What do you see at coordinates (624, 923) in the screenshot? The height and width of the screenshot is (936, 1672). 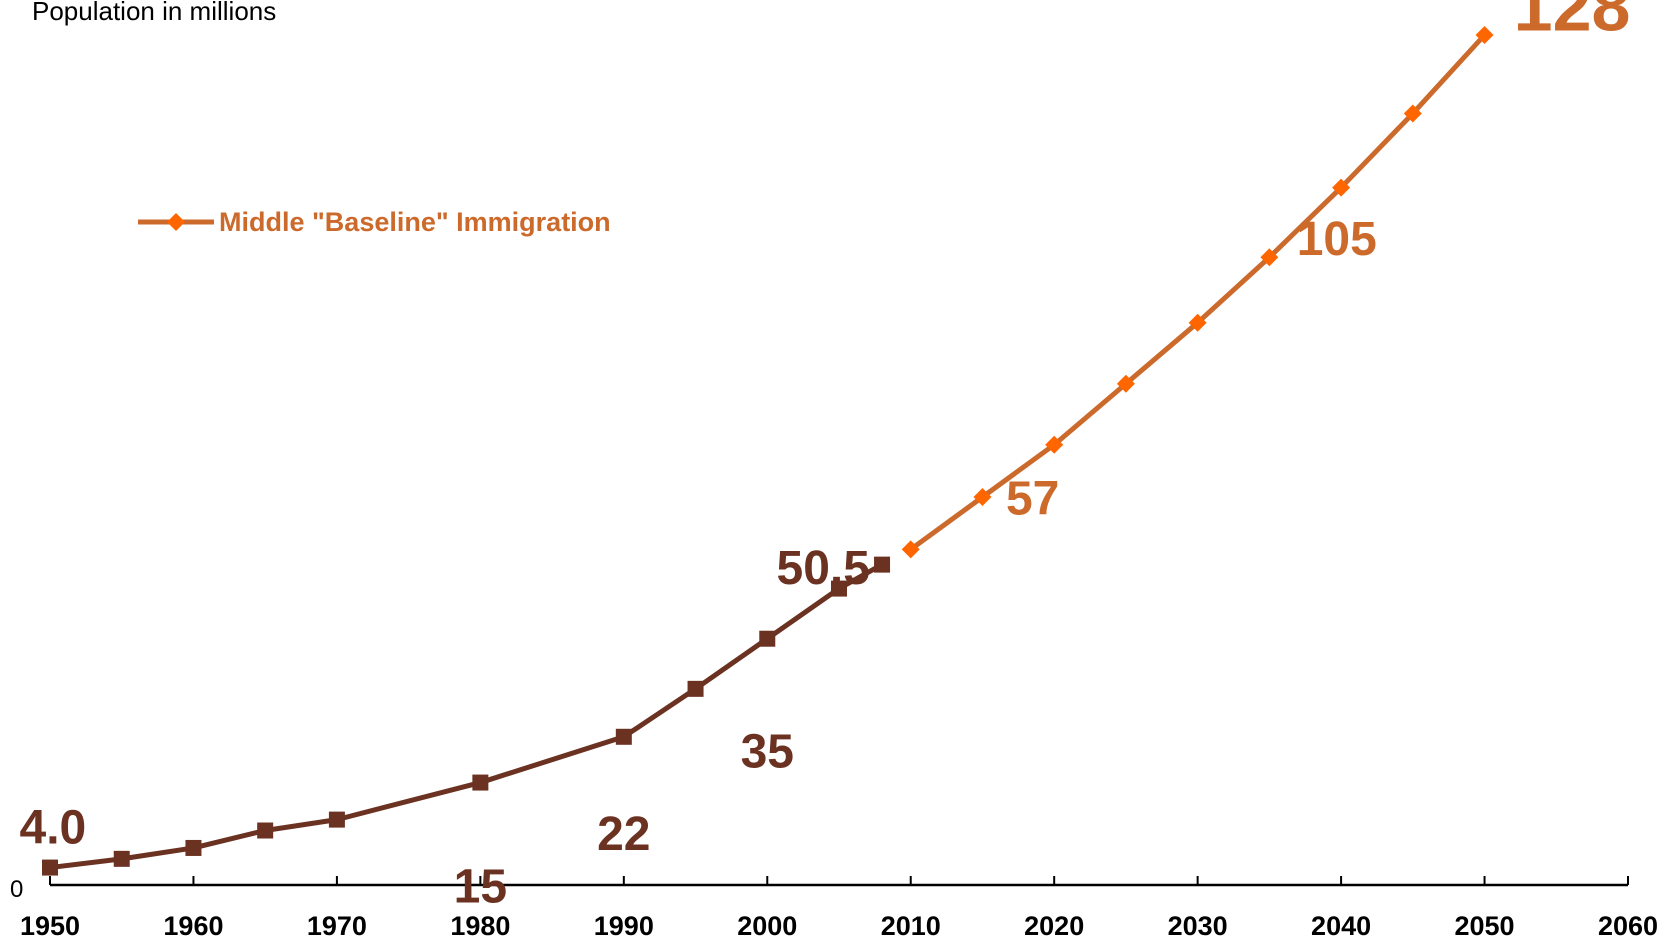 I see `x-tick-label: 1990` at bounding box center [624, 923].